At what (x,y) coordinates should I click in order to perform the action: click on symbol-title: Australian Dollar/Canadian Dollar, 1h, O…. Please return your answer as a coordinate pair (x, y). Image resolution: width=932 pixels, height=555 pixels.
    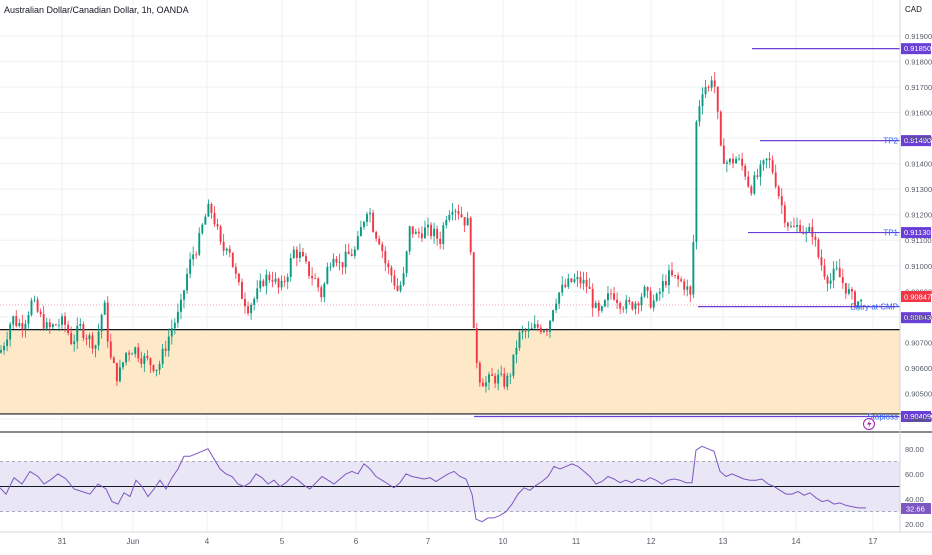
    Looking at the image, I should click on (96, 10).